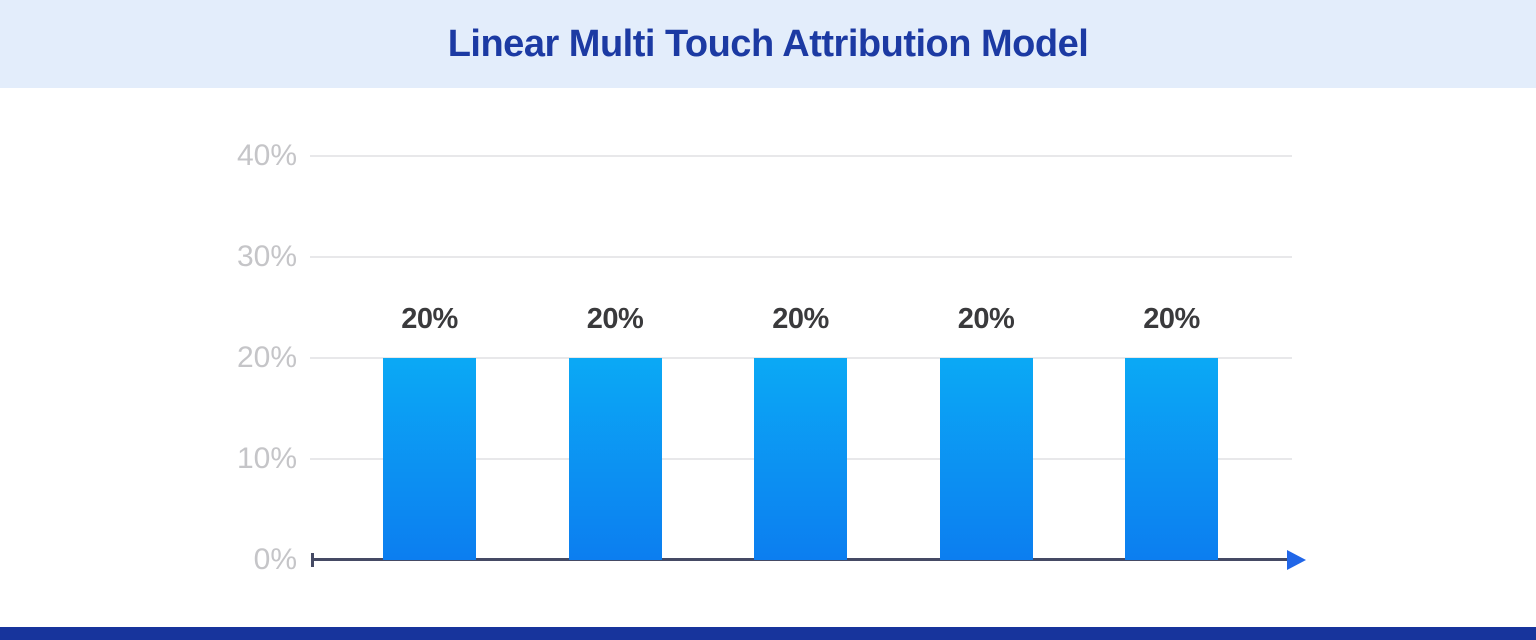  What do you see at coordinates (266, 256) in the screenshot?
I see `y-axis-tick-label: 30%` at bounding box center [266, 256].